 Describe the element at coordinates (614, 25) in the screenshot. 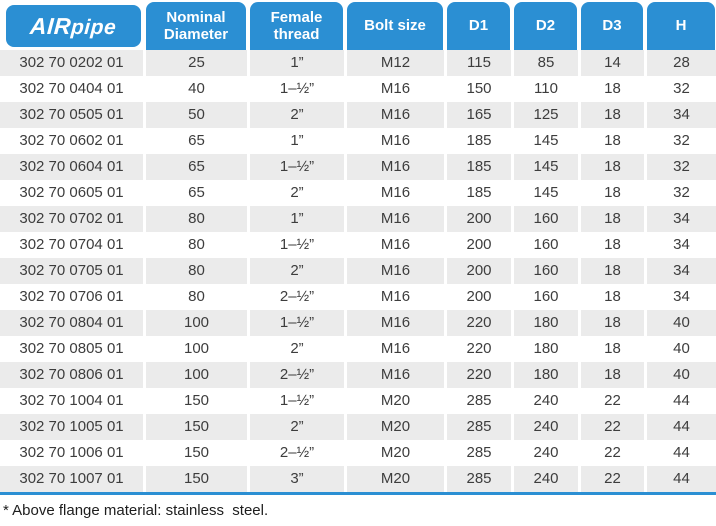

I see `header-cell-d3: D3` at that location.